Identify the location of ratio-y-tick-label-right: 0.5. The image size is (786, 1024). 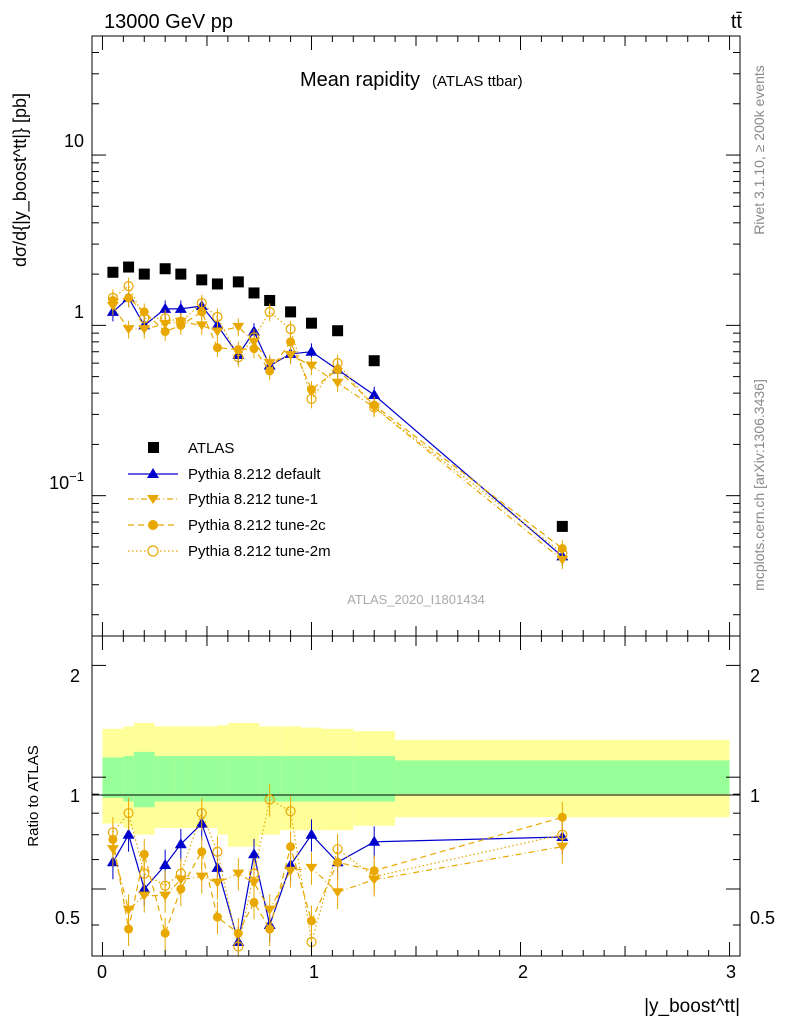
(762, 918).